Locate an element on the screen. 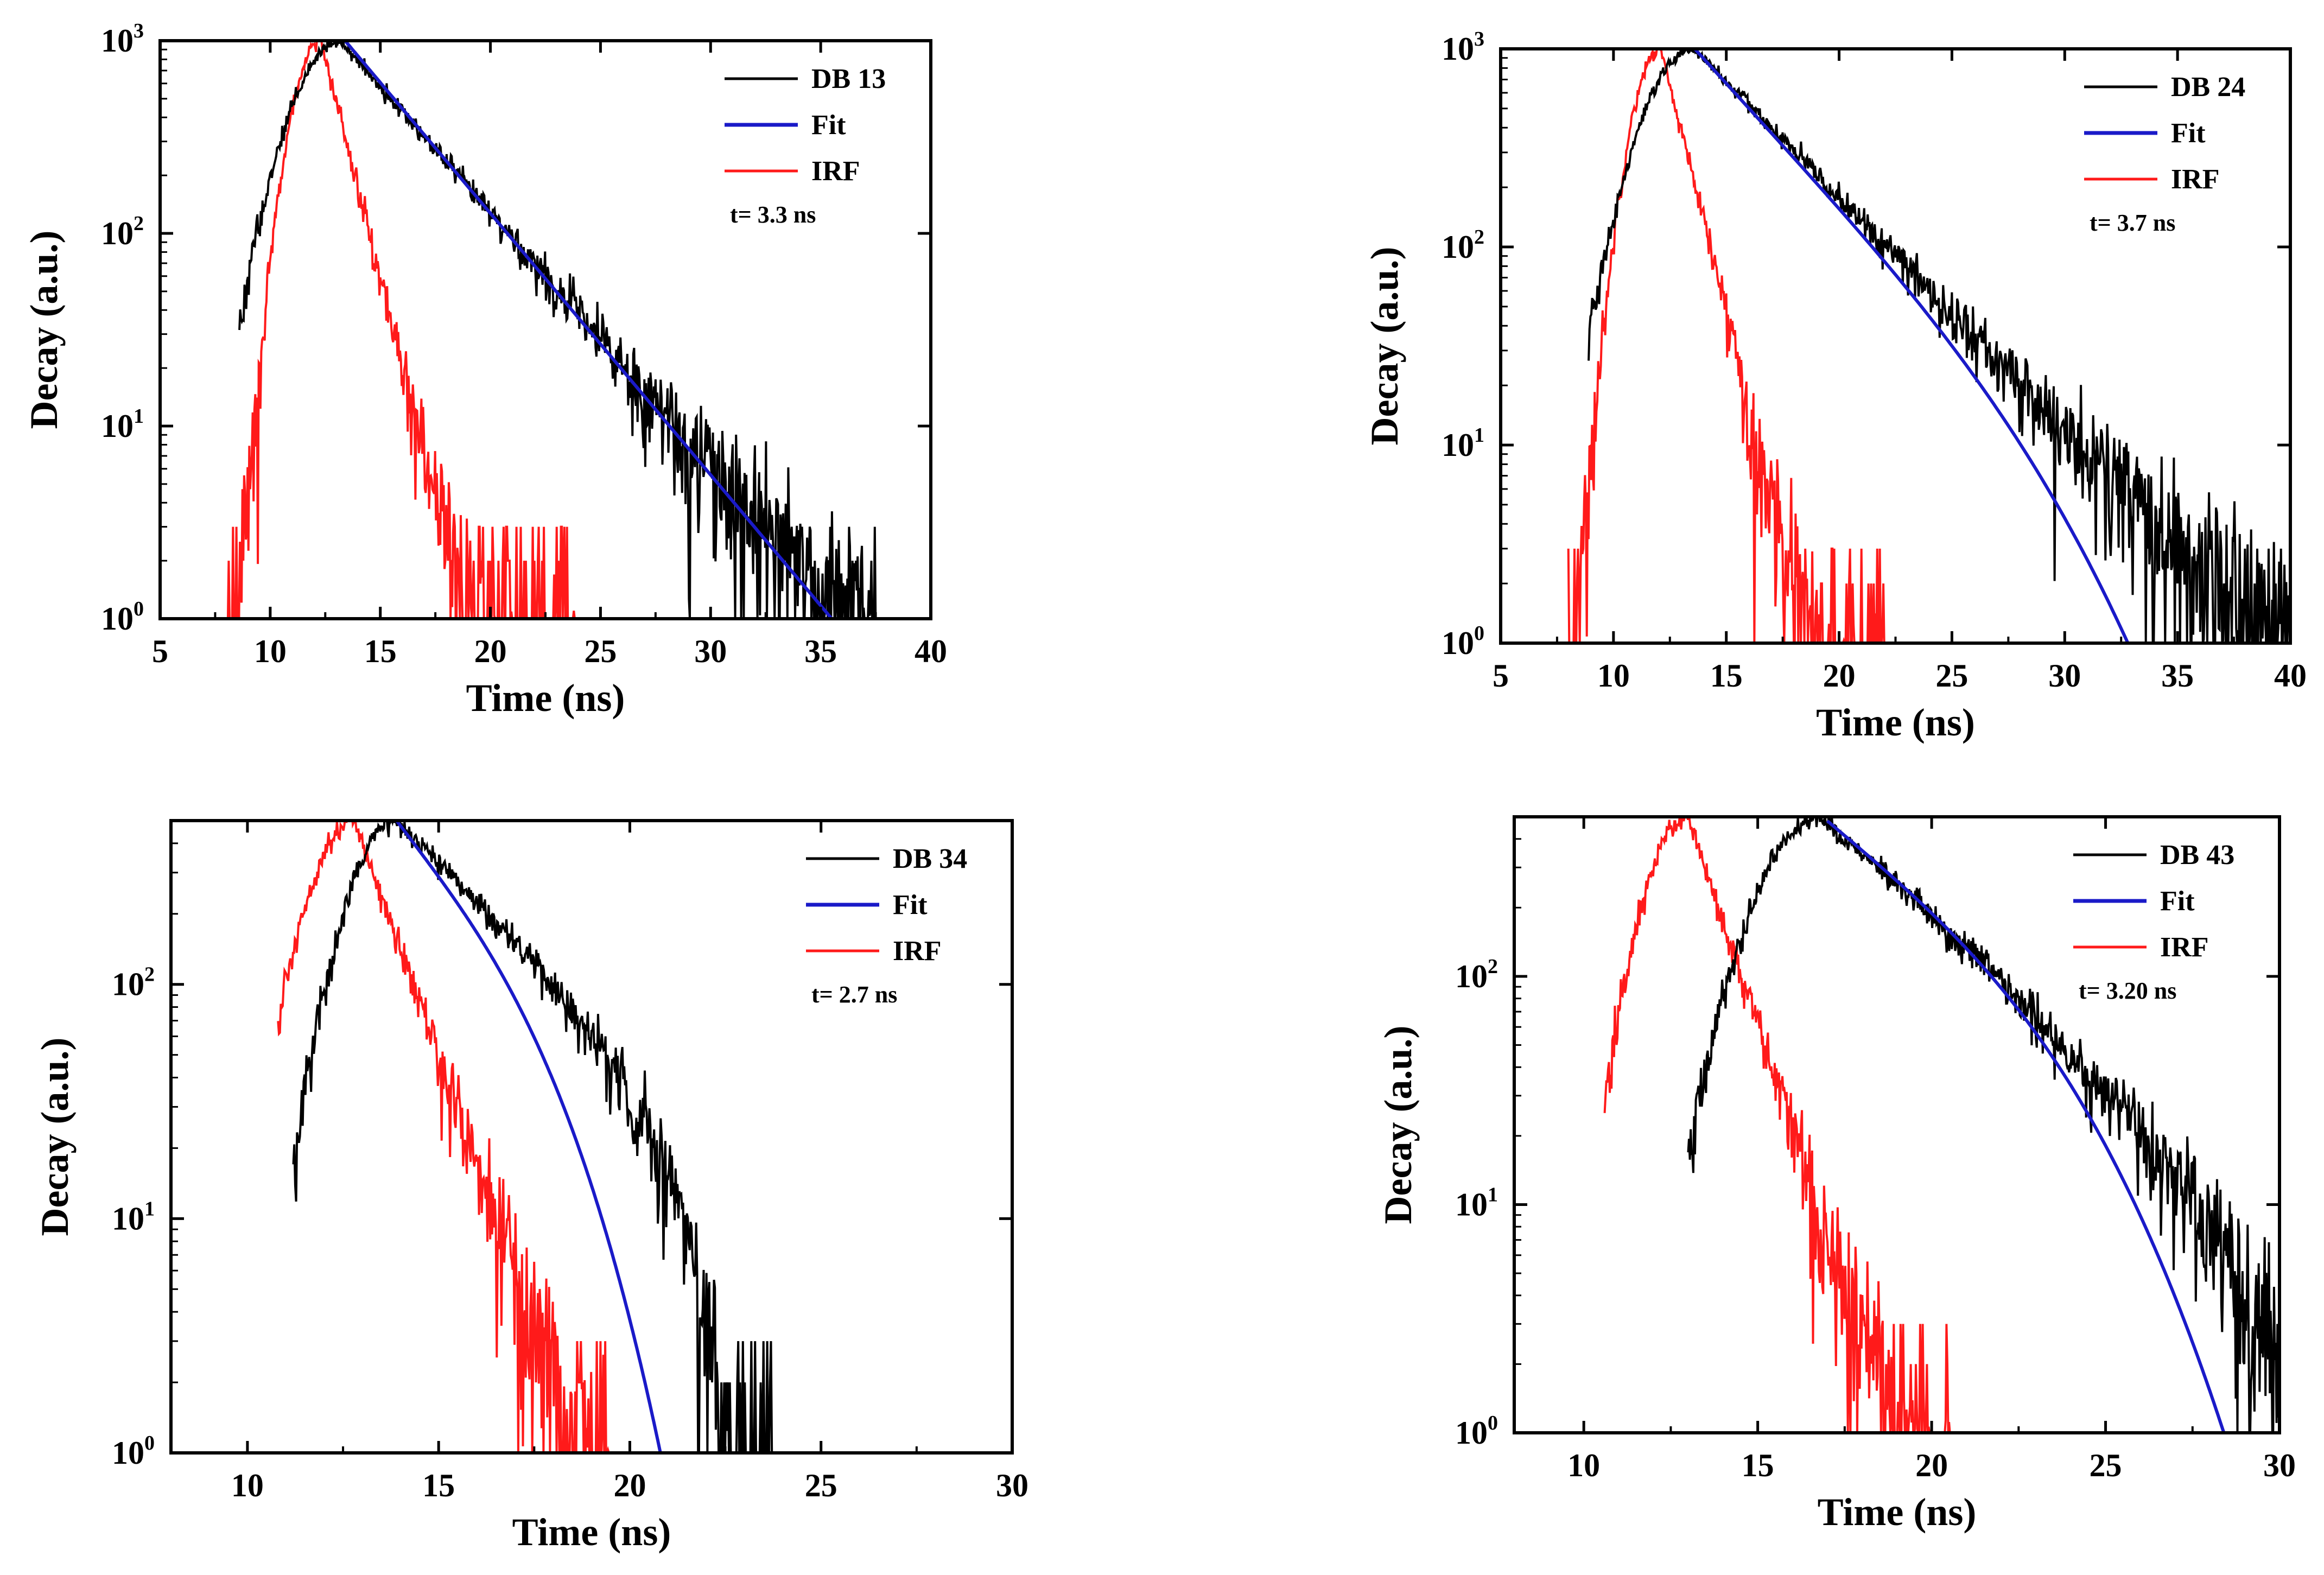  lifetime-annotation: t= 3.3 ns is located at coordinates (773, 215).